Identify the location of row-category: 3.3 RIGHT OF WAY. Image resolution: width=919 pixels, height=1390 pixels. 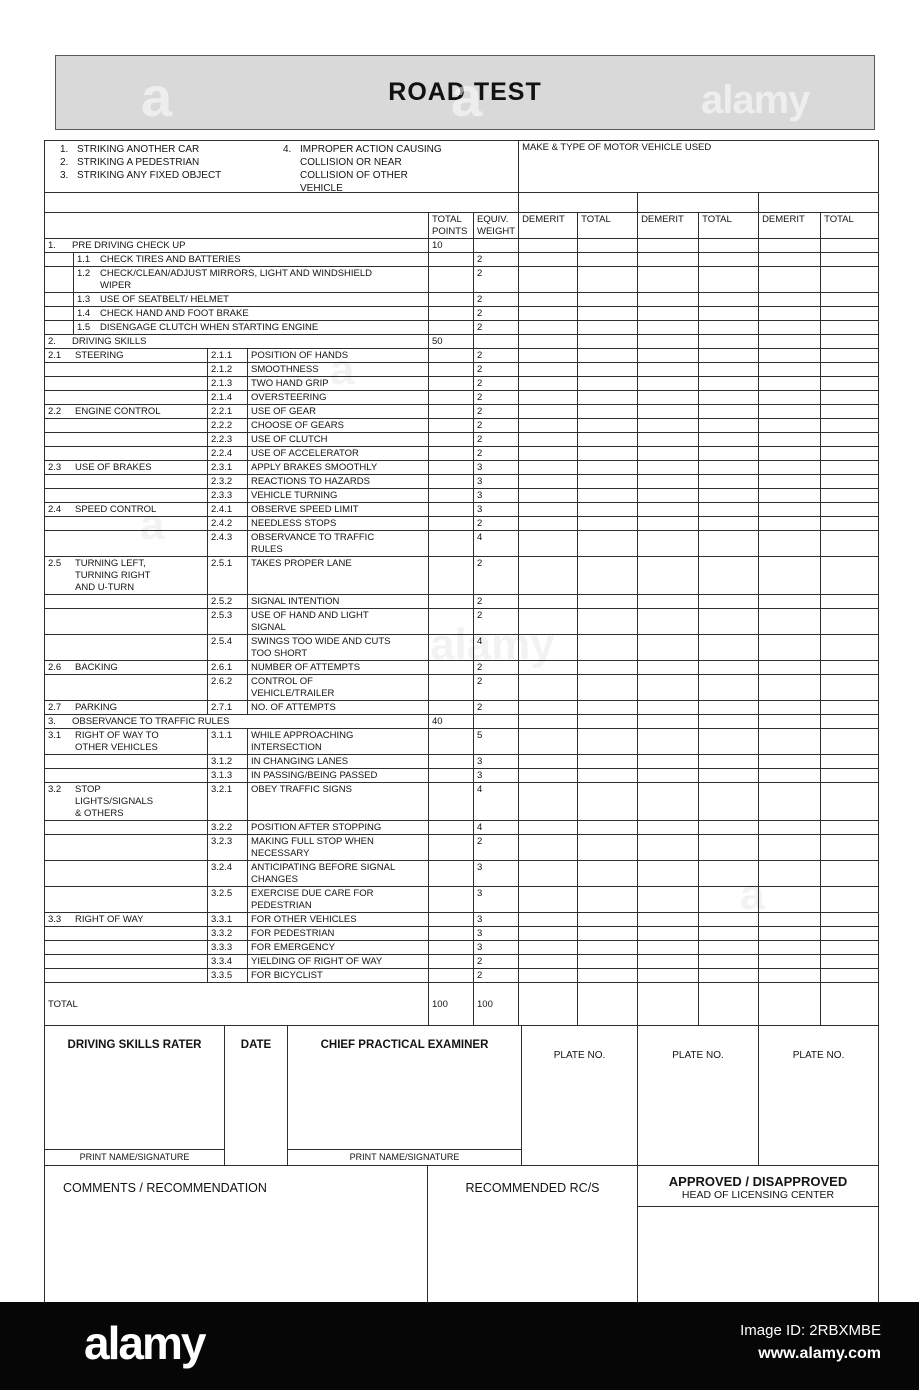
(126, 919).